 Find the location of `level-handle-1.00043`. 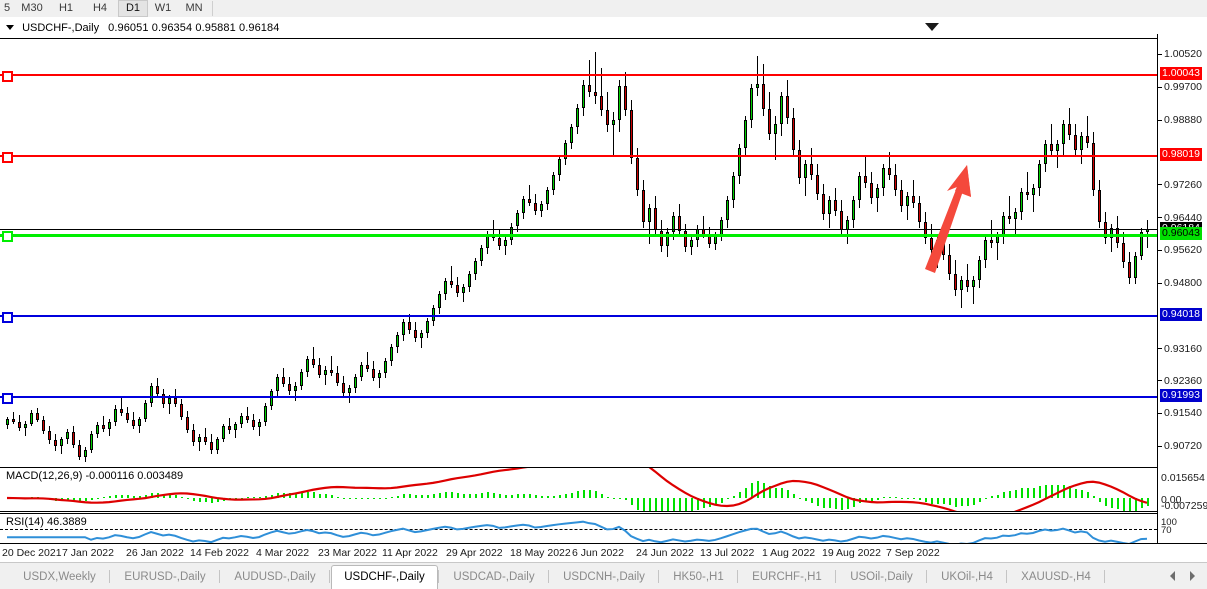

level-handle-1.00043 is located at coordinates (7, 76).